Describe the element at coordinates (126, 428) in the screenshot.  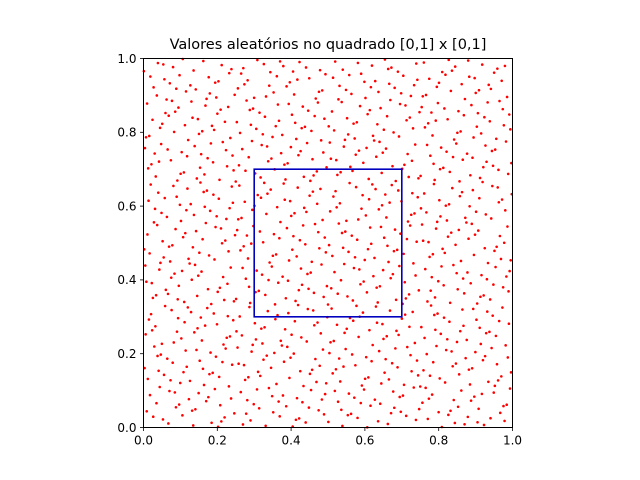
I see `y-tick-label: 0.0` at that location.